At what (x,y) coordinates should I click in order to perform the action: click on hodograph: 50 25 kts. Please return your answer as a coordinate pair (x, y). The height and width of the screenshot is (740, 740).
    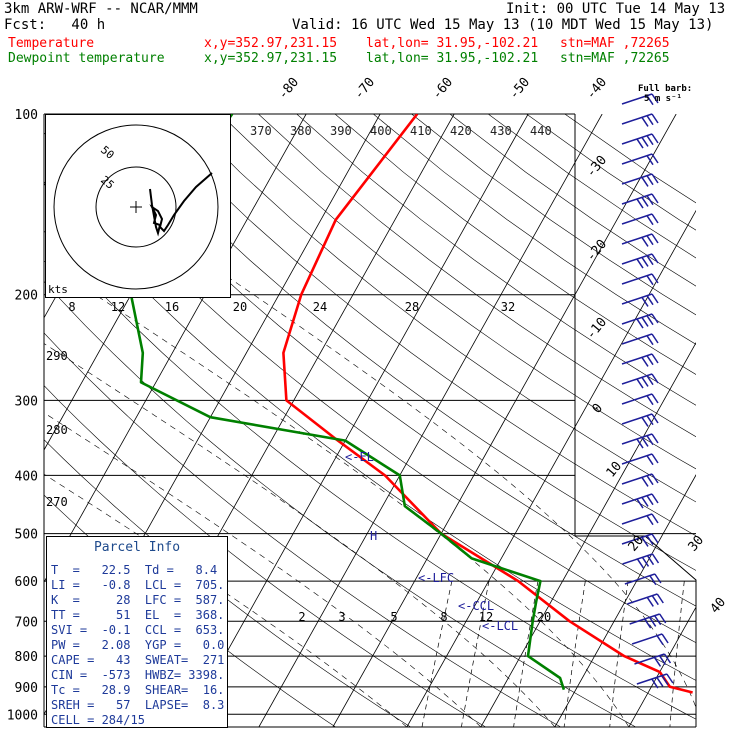
    Looking at the image, I should click on (138, 206).